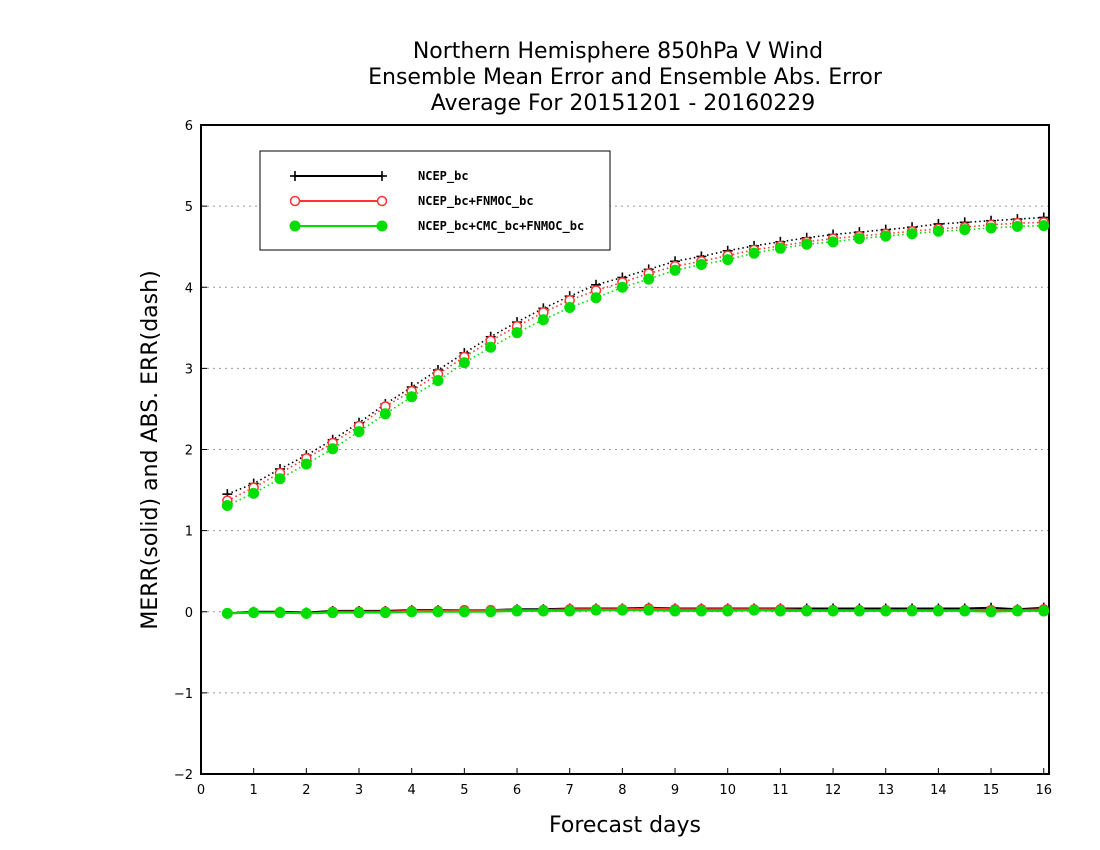  I want to click on chart-title-line-1: Northern Hemisphere 850hPa V Wind, so click(618, 51).